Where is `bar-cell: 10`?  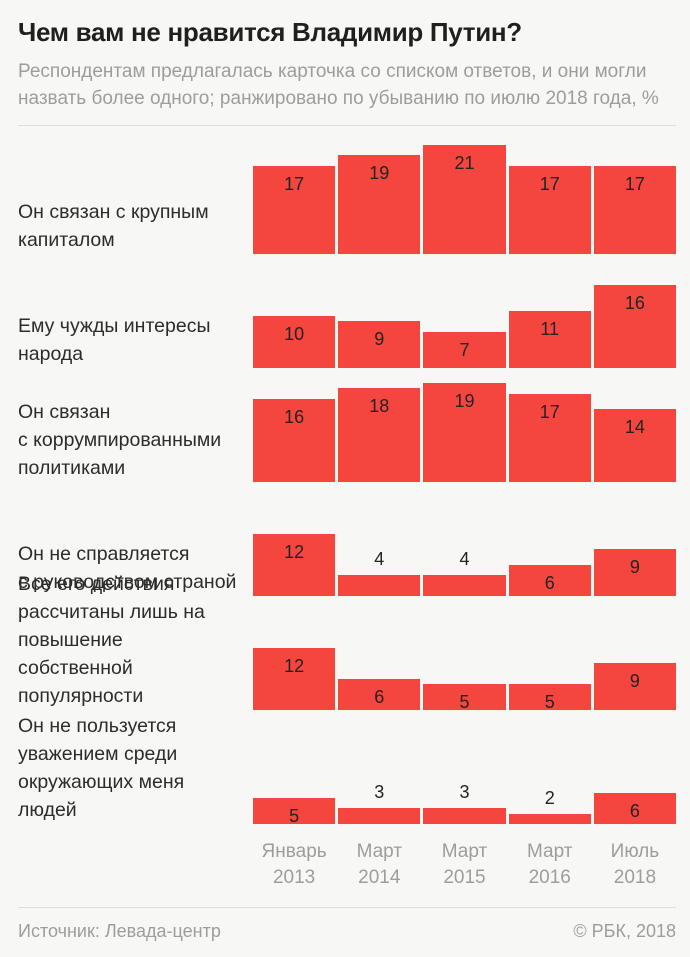 bar-cell: 10 is located at coordinates (294, 342).